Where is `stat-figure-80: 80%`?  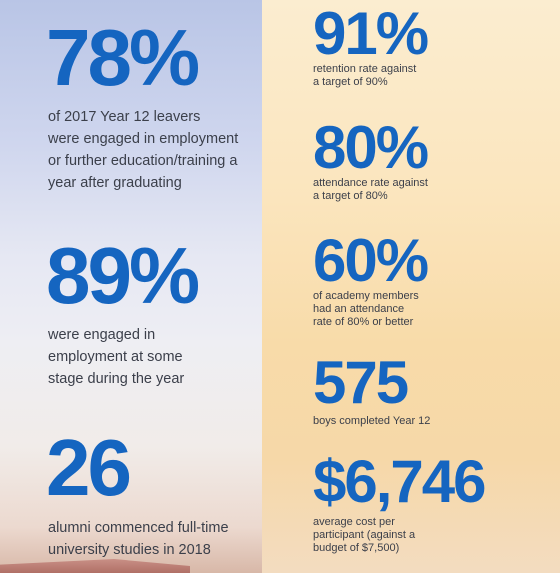
stat-figure-80: 80% is located at coordinates (371, 147).